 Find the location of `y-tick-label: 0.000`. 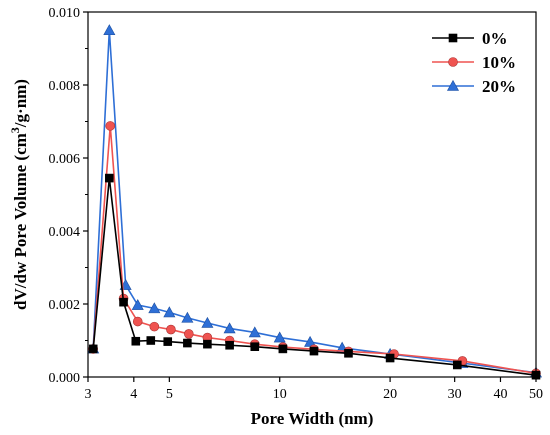

y-tick-label: 0.000 is located at coordinates (65, 378).